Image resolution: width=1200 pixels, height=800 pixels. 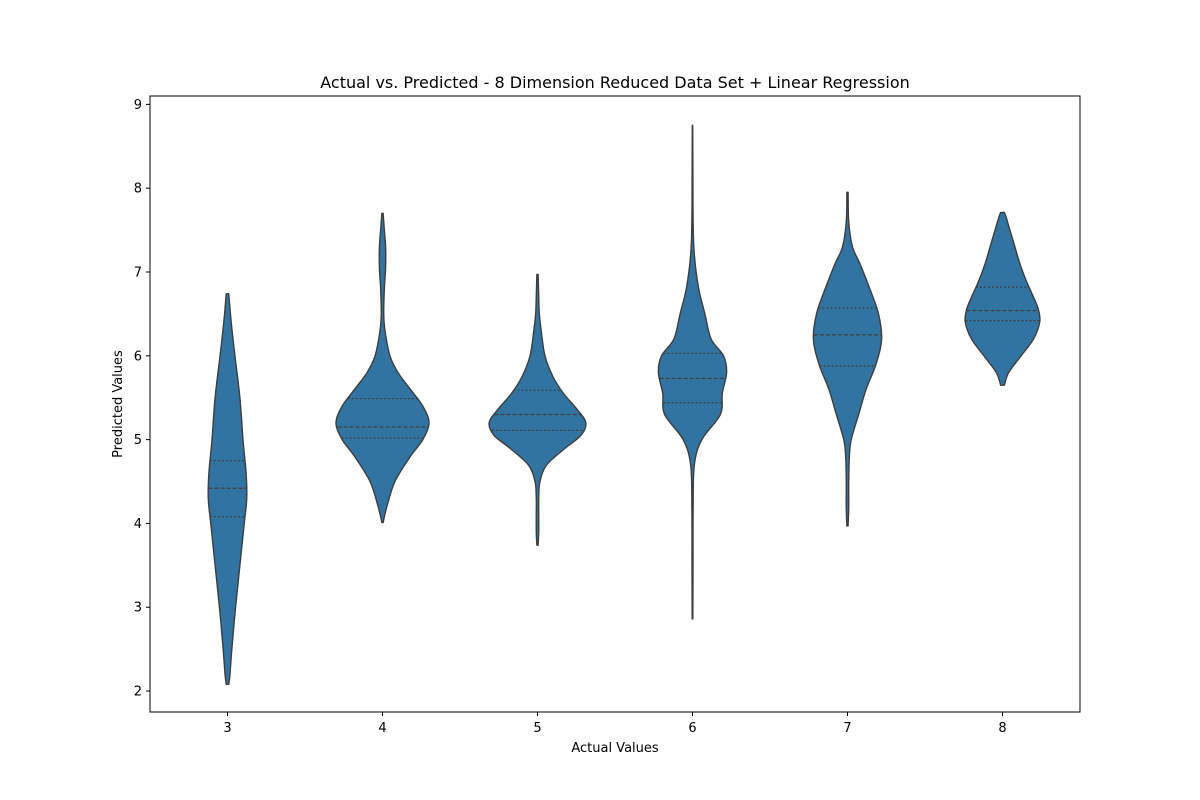 I want to click on y-tick-label: 6, so click(x=138, y=356).